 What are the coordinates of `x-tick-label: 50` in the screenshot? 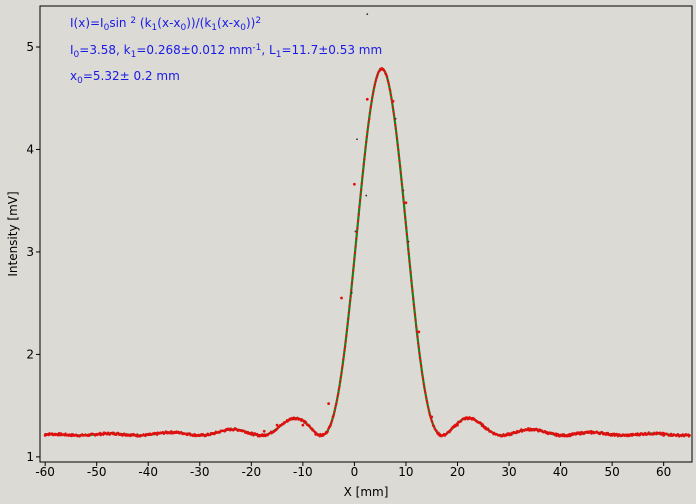 It's located at (611, 472).